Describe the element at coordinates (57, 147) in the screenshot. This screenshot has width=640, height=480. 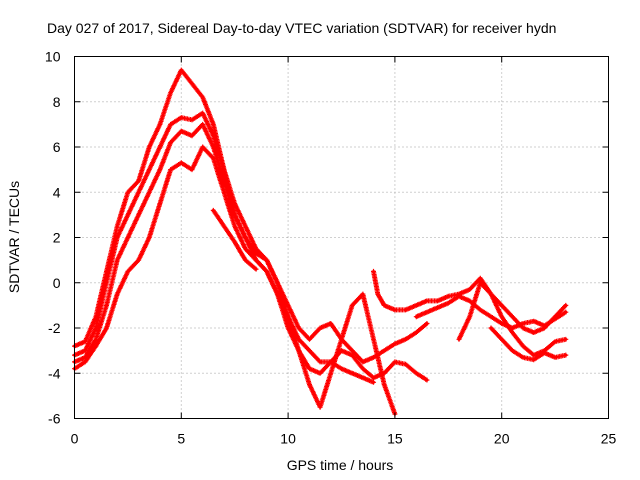
I see `y-tick-label: 6` at that location.